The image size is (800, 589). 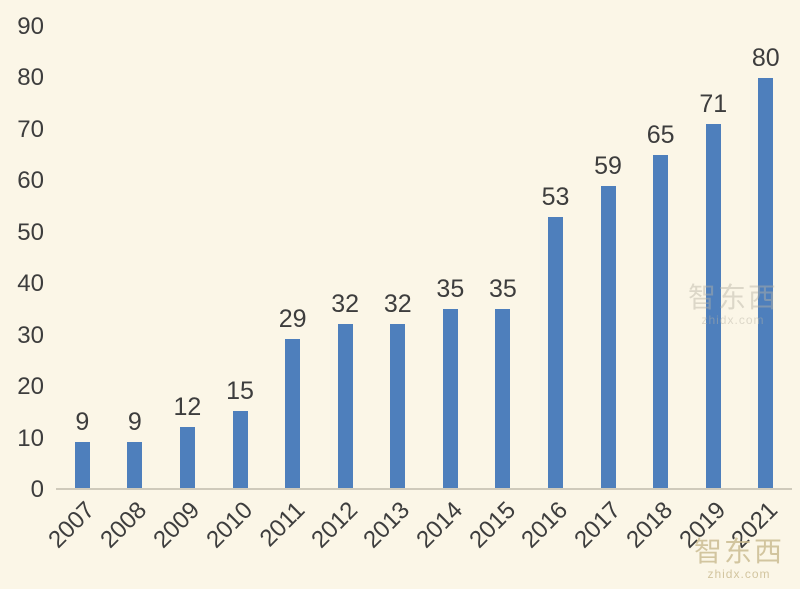 What do you see at coordinates (30, 284) in the screenshot?
I see `y-axis-tick-label: 40` at bounding box center [30, 284].